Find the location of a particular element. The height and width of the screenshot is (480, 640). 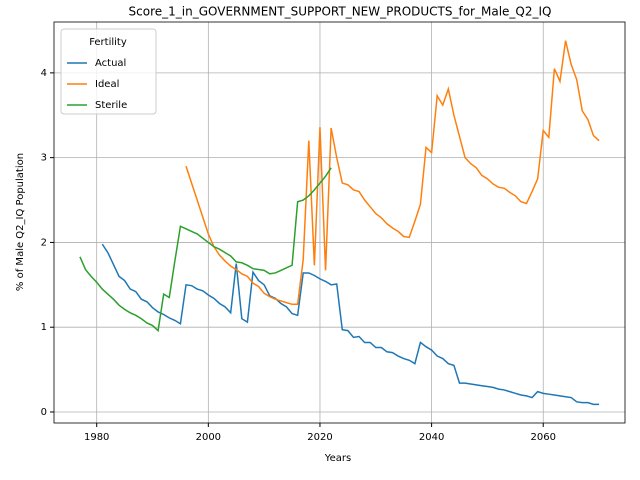

x-tick-label: 1980 is located at coordinates (96, 437).